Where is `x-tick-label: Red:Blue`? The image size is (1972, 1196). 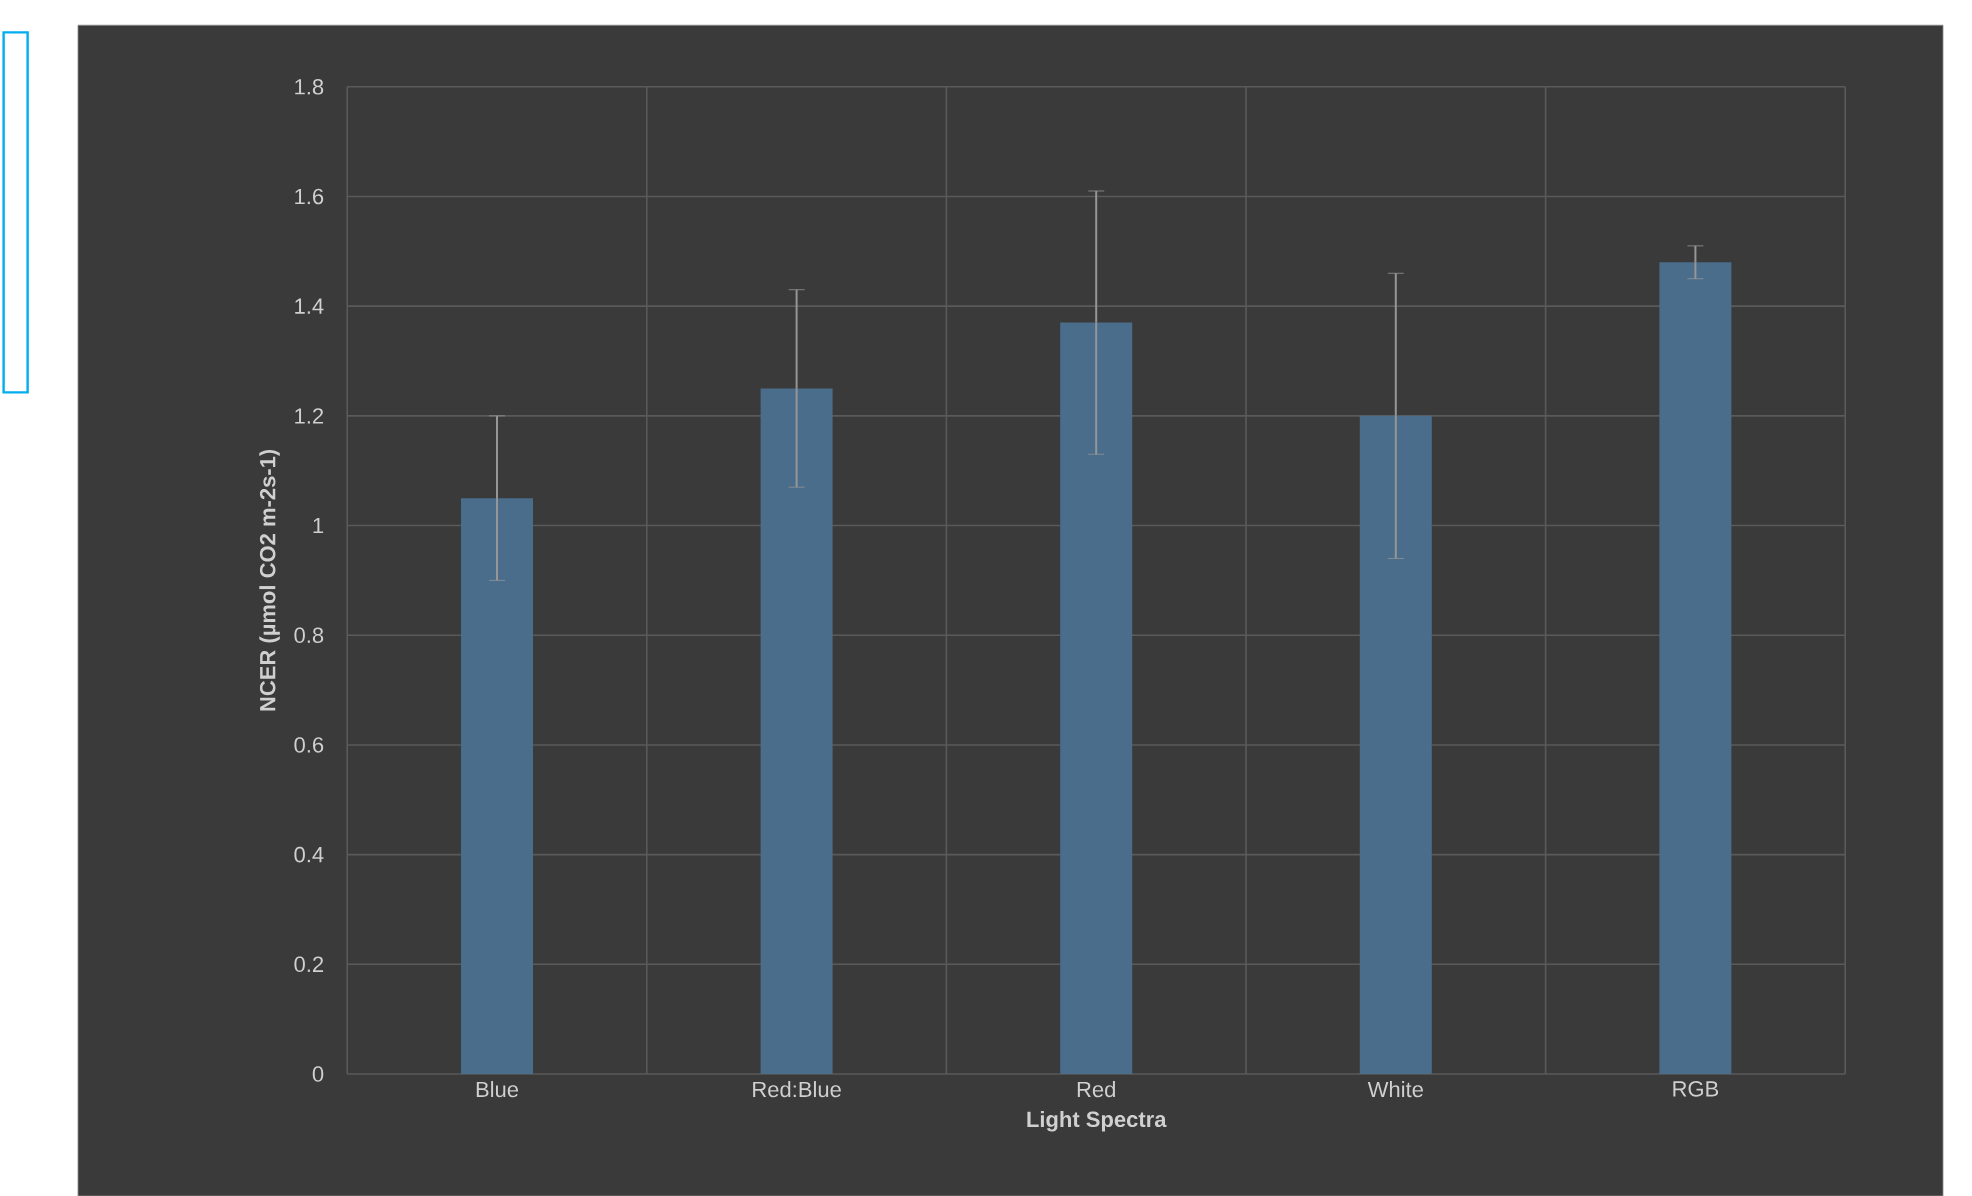
x-tick-label: Red:Blue is located at coordinates (797, 1089).